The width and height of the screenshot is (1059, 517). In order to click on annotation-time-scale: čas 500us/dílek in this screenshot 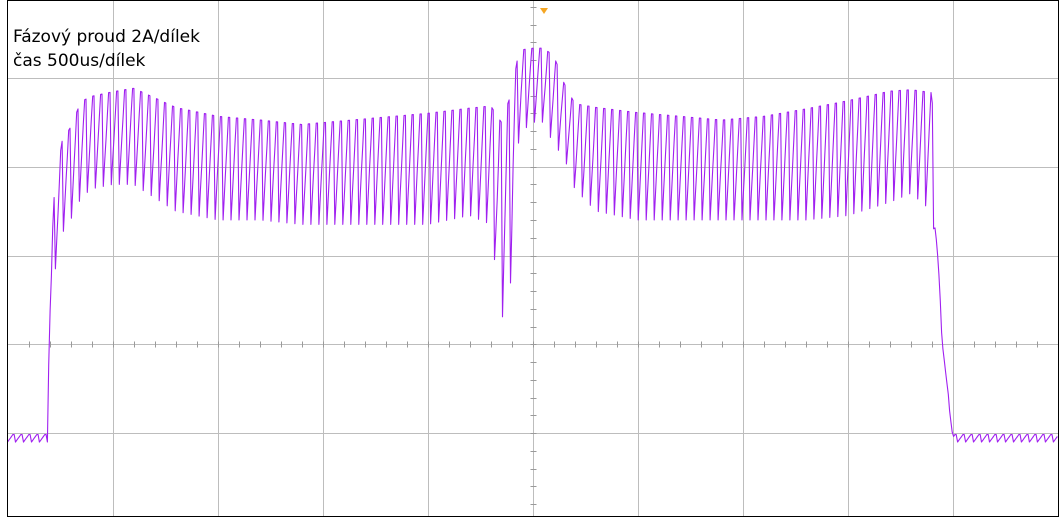, I will do `click(79, 61)`.